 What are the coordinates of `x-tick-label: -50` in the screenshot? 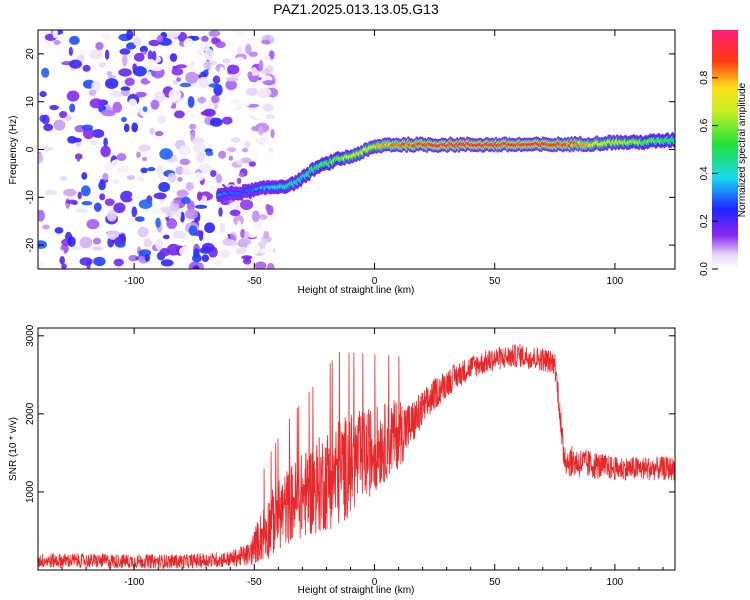 It's located at (254, 281).